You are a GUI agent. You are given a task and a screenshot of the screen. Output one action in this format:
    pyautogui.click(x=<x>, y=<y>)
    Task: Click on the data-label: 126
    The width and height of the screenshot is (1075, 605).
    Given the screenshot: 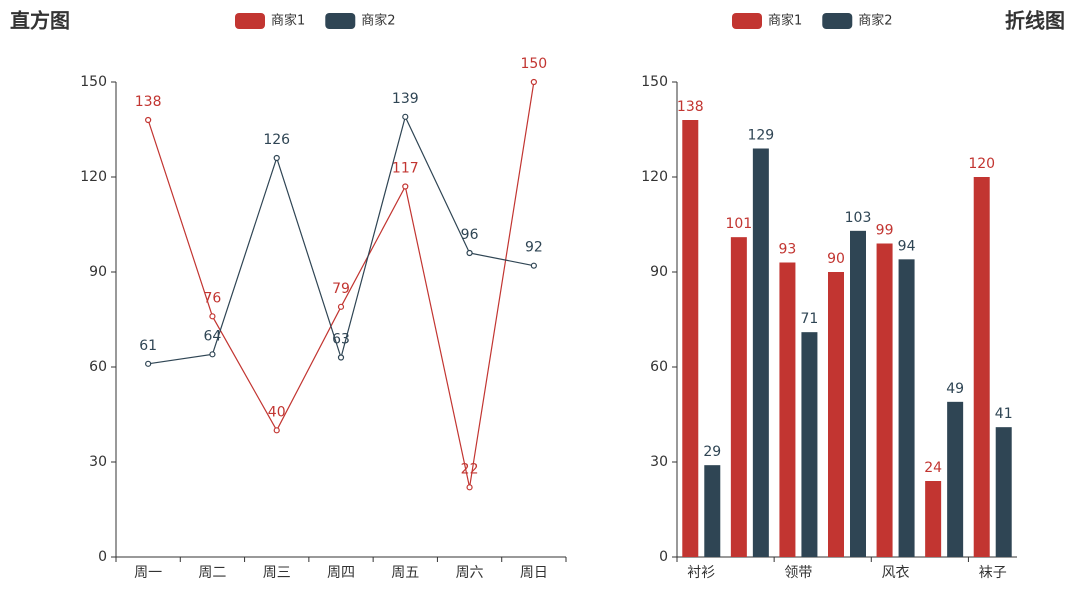 What is the action you would take?
    pyautogui.click(x=276, y=140)
    